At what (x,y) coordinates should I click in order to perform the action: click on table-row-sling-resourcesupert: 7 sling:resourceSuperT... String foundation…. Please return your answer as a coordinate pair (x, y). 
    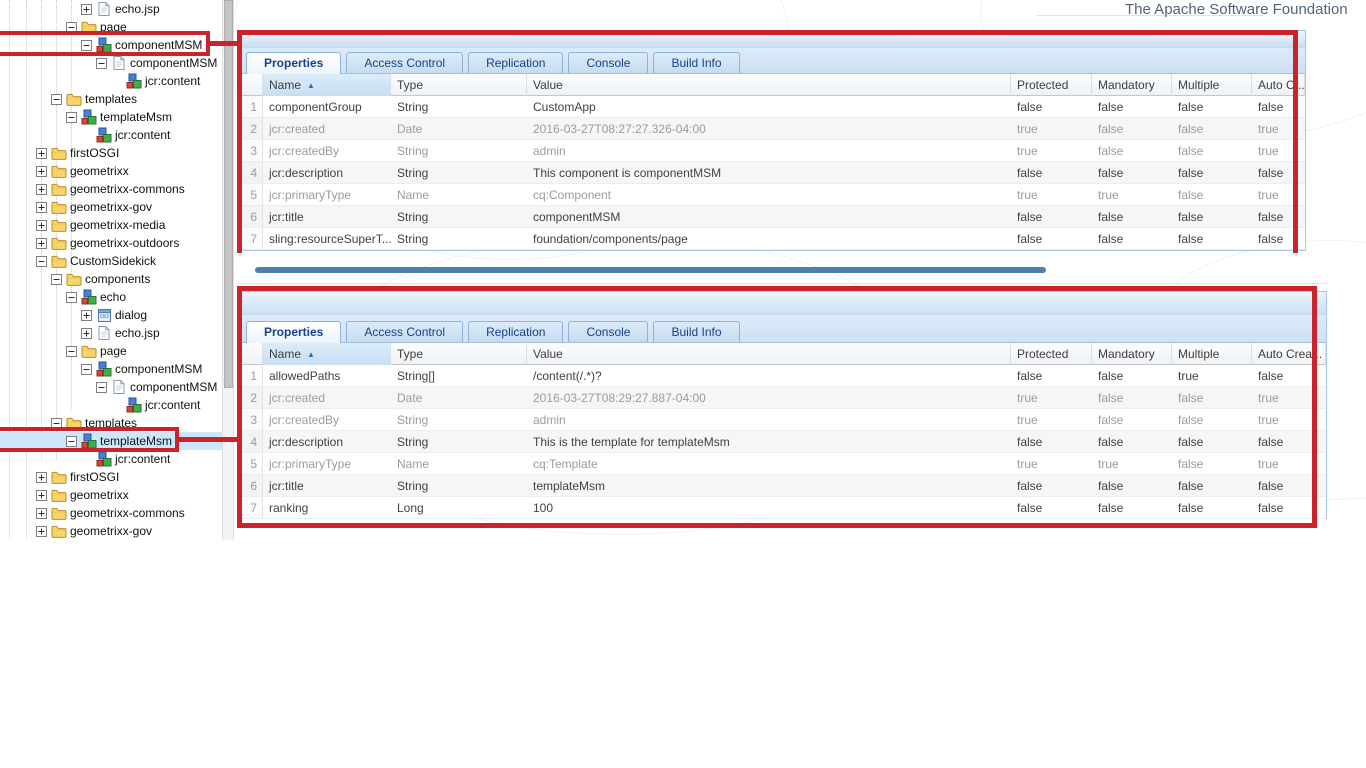
    Looking at the image, I should click on (772, 239).